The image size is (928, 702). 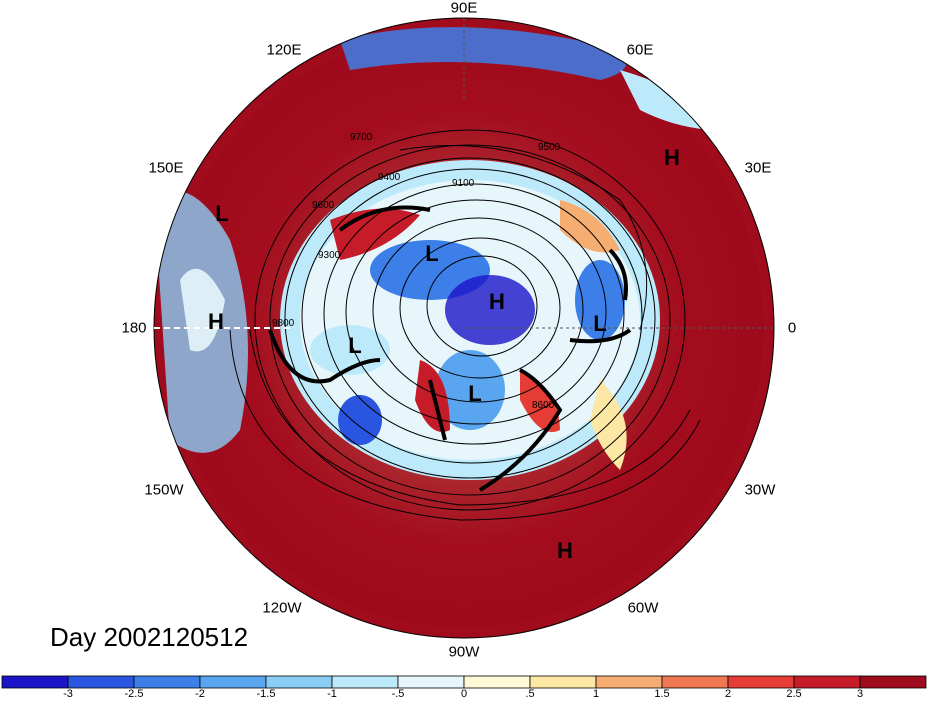 I want to click on lon-label-180: 180, so click(x=134, y=328).